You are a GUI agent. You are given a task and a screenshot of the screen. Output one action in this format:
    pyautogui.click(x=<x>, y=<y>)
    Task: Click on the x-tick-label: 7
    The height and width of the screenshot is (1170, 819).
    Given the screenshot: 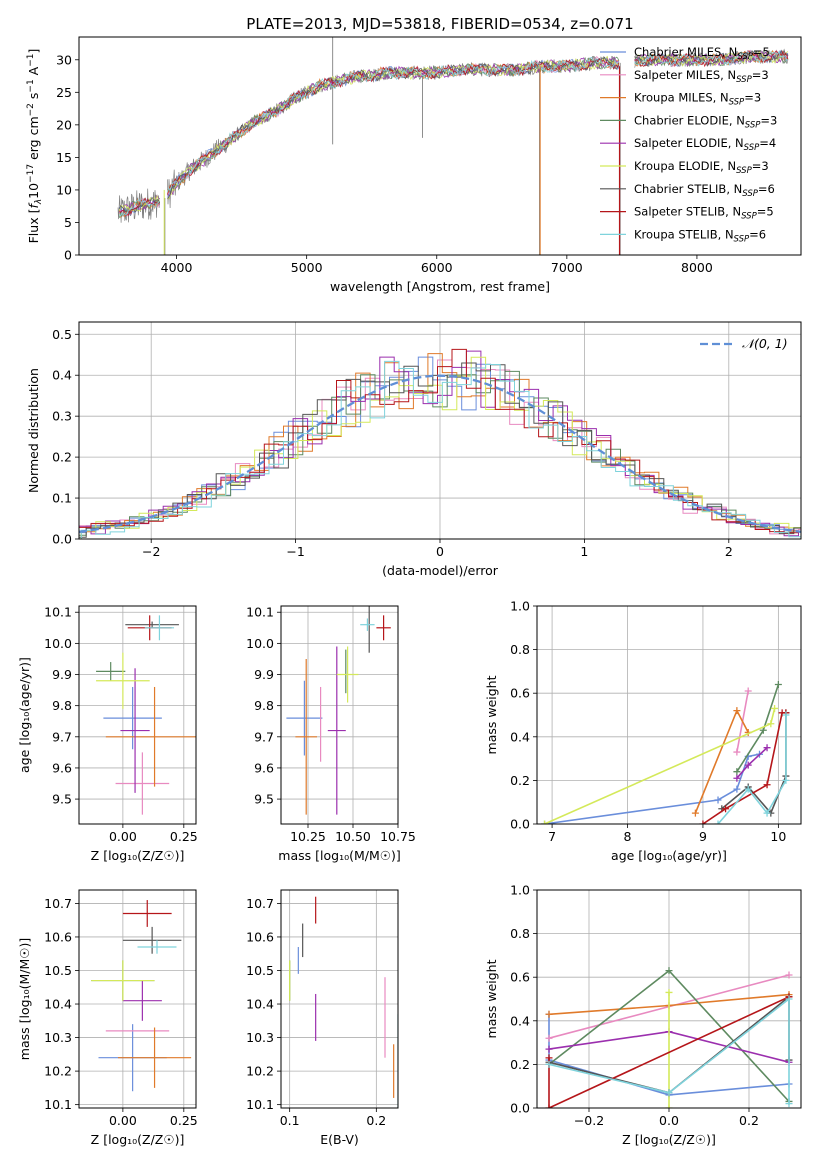 What is the action you would take?
    pyautogui.click(x=552, y=836)
    